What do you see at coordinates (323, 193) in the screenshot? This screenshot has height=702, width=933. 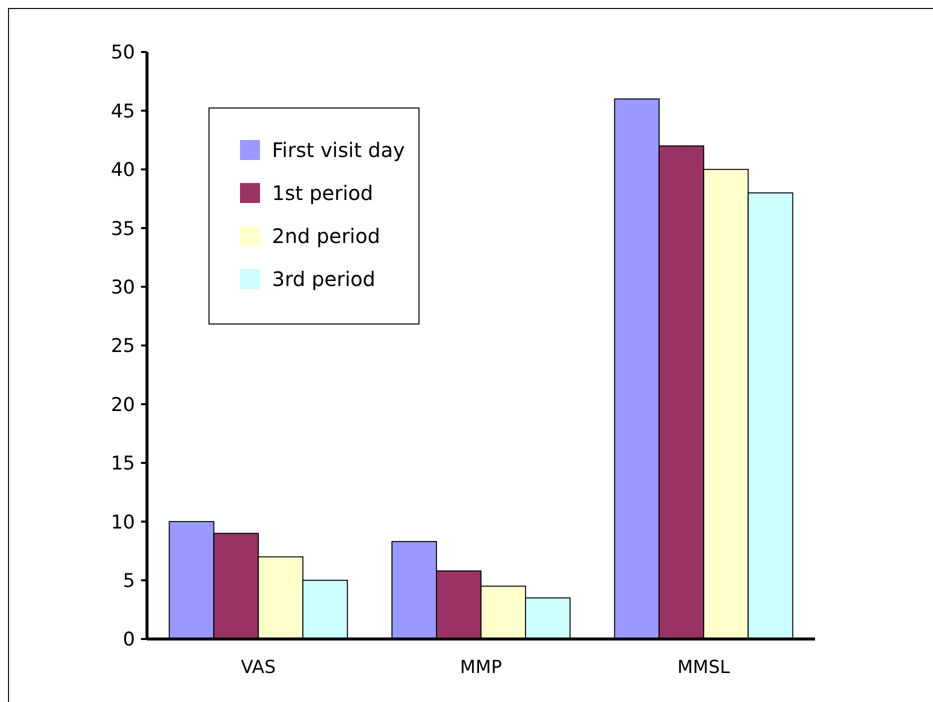 I see `legend-label: 1st period` at bounding box center [323, 193].